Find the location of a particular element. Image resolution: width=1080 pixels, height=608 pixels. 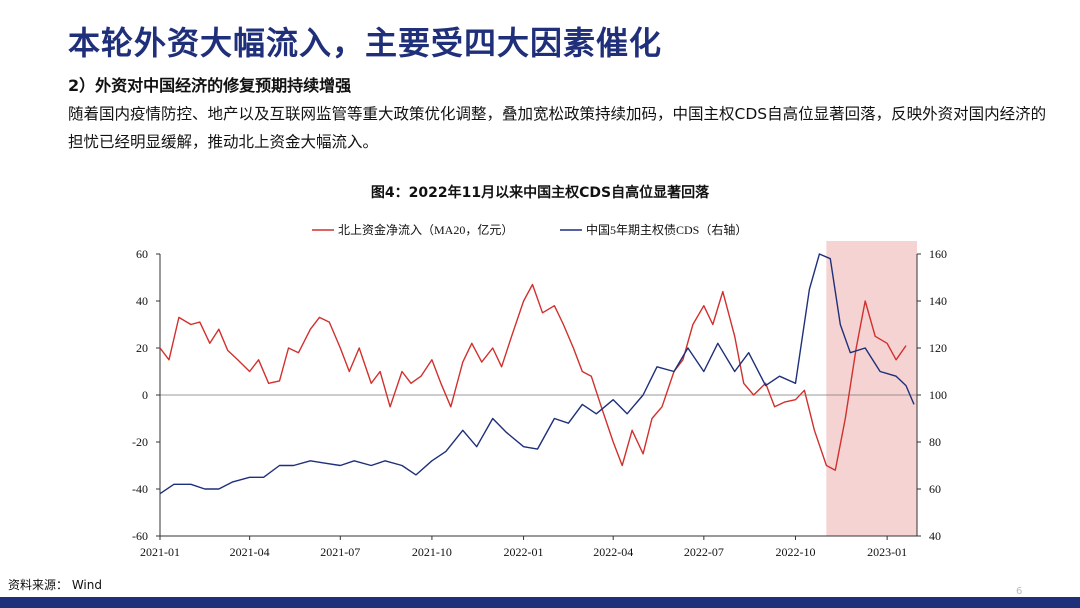

figure-title: 图4：2022年11月以来中国主权CDS自高位显著回落 is located at coordinates (540, 193).